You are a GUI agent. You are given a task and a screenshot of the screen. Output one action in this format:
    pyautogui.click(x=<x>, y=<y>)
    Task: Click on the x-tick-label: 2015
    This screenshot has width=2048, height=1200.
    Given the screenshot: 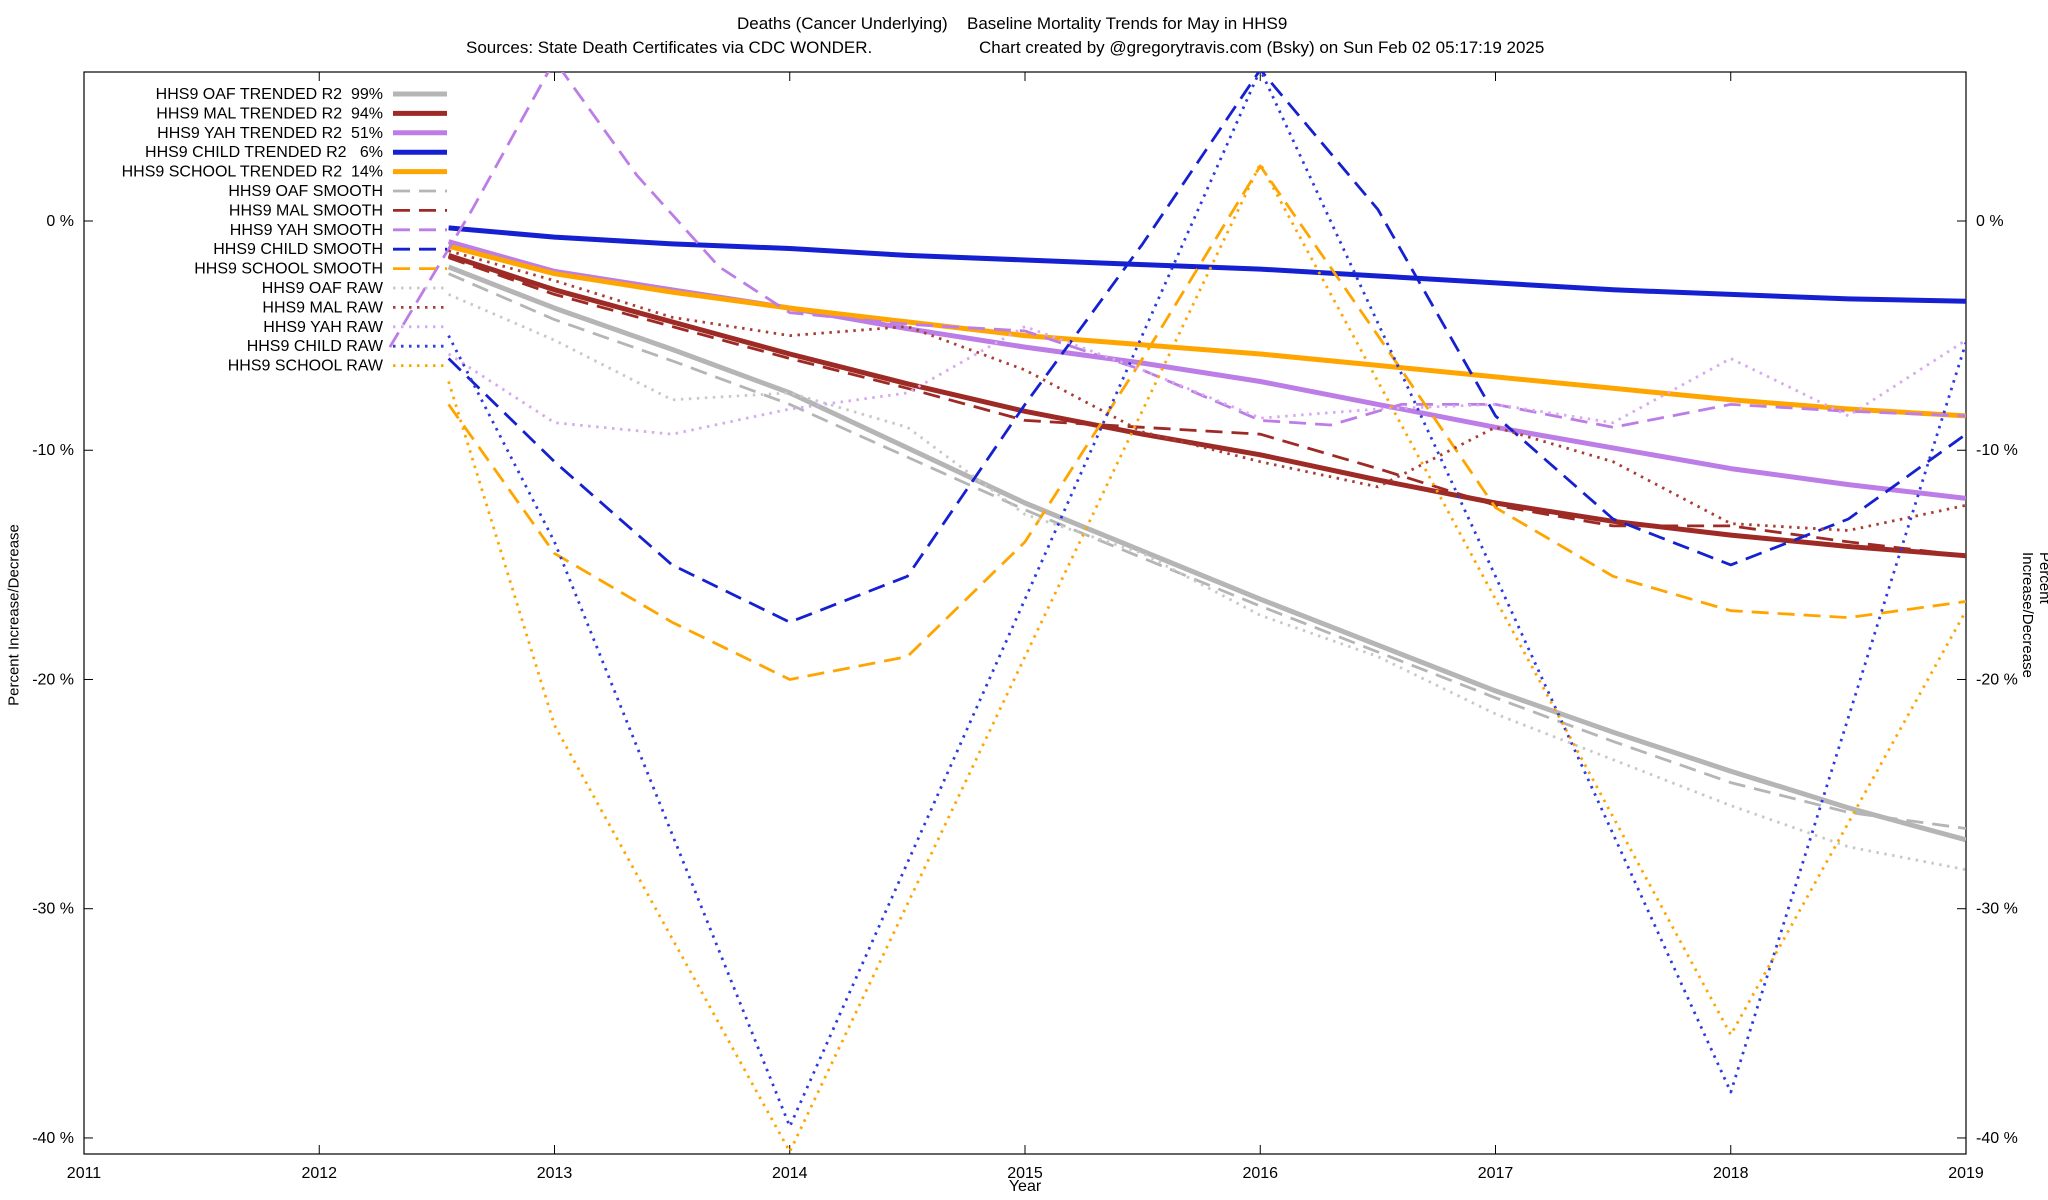 What is the action you would take?
    pyautogui.click(x=1025, y=1173)
    